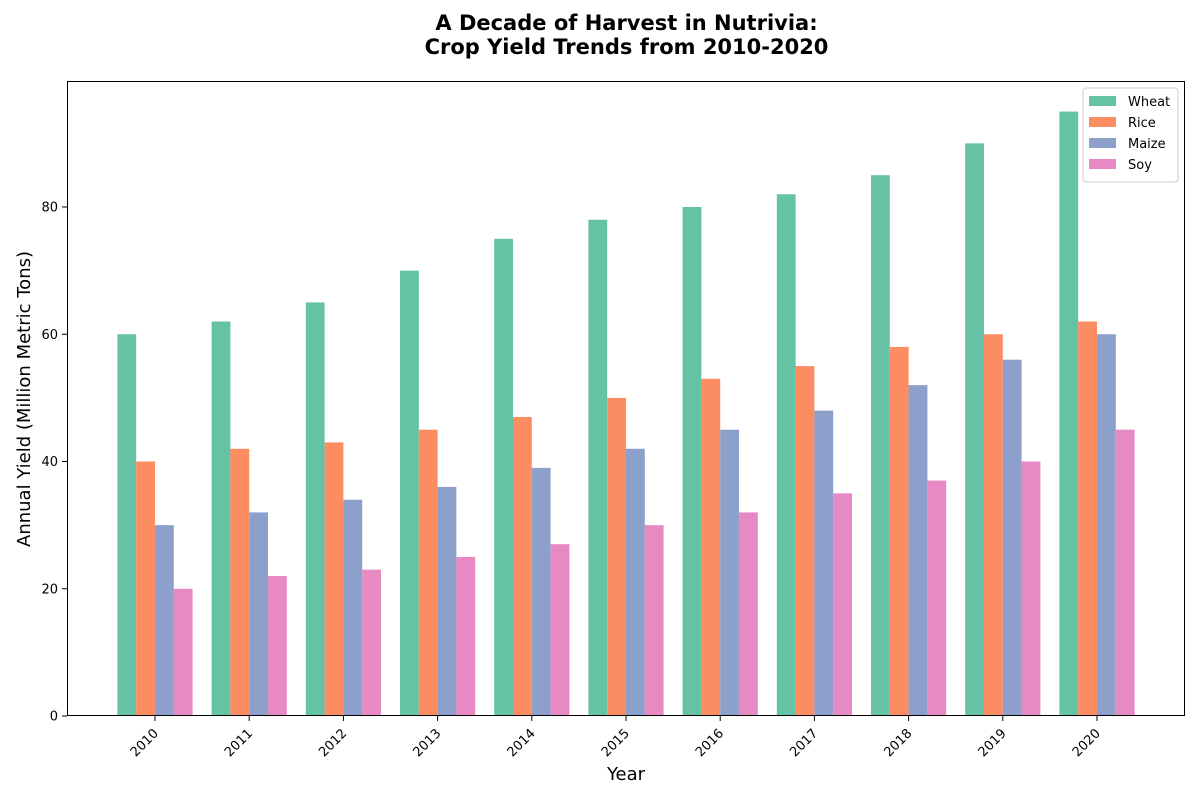 The height and width of the screenshot is (800, 1200). I want to click on legend-label-maize: Maize, so click(1147, 144).